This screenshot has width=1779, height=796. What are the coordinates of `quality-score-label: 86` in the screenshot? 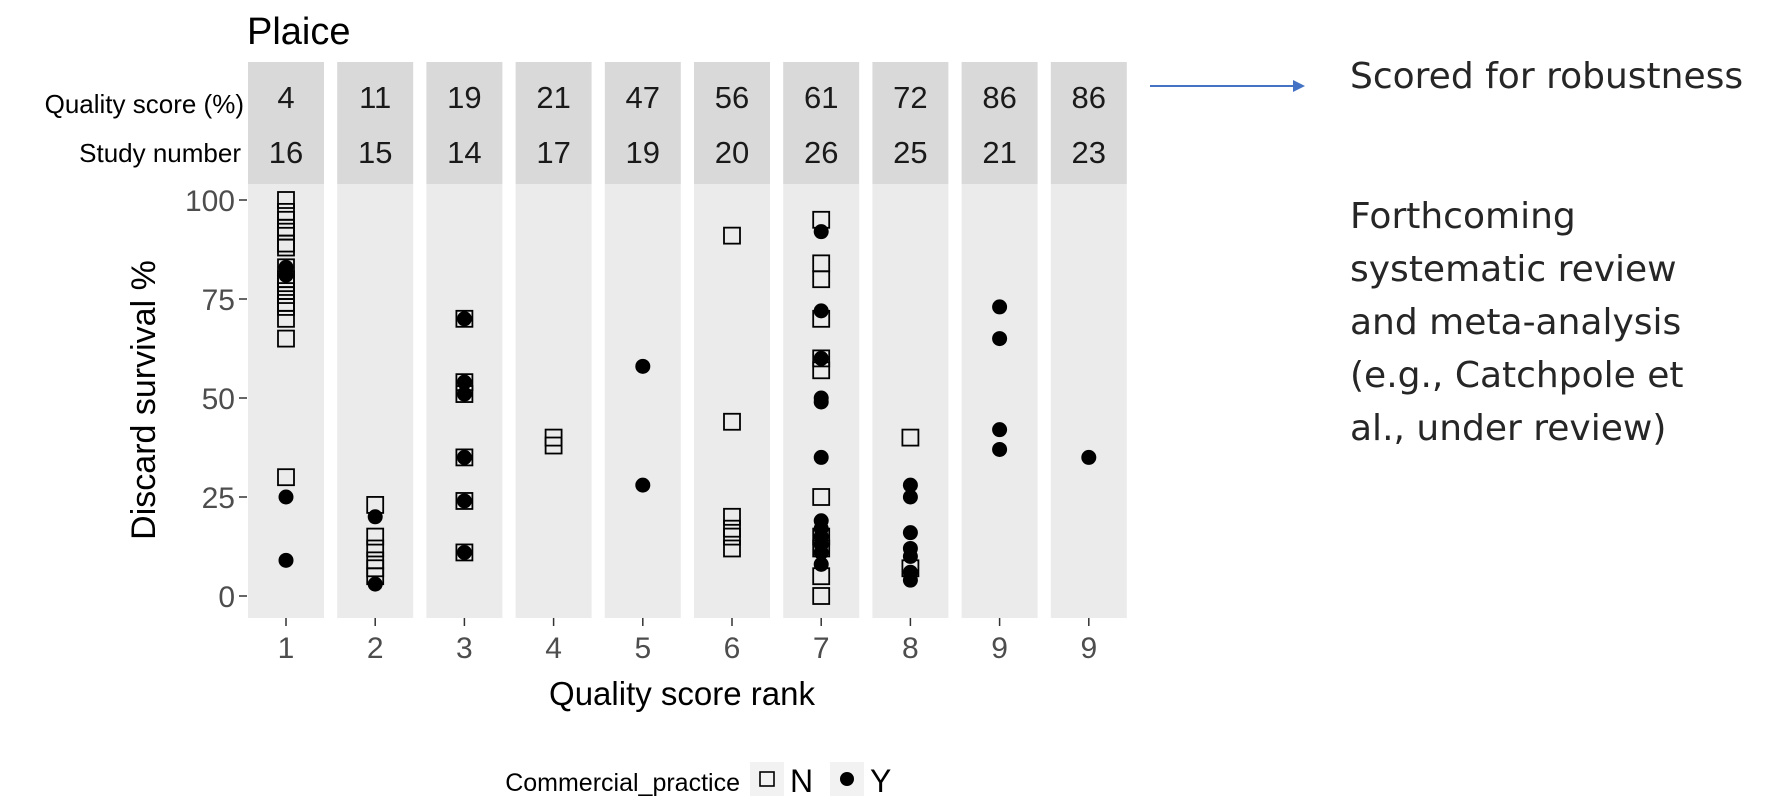 It's located at (999, 97).